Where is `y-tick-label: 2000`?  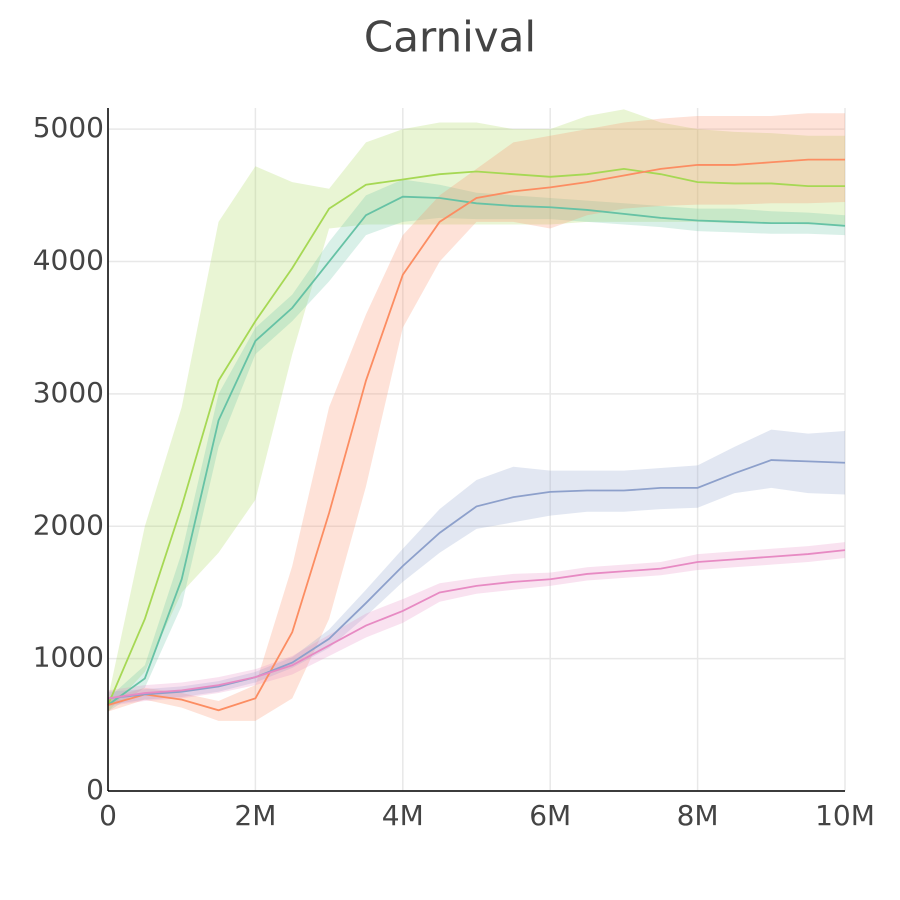 y-tick-label: 2000 is located at coordinates (68, 524).